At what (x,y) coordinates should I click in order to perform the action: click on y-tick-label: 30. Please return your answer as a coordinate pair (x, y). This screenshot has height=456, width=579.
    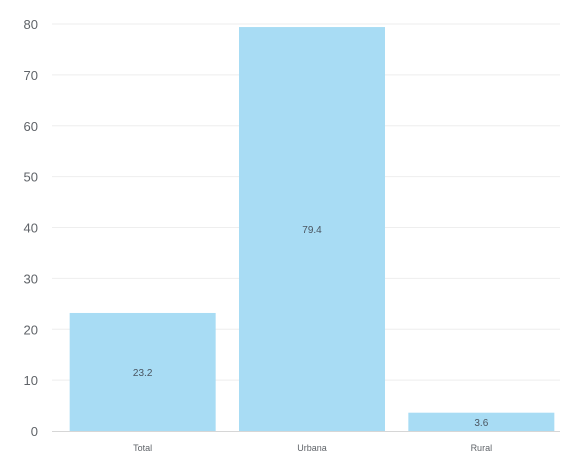
    Looking at the image, I should click on (31, 278).